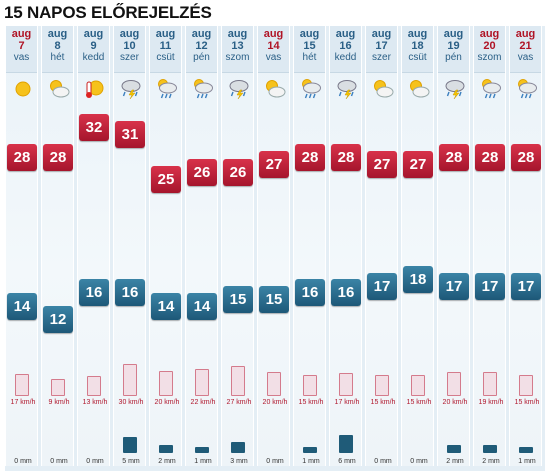 This screenshot has height=475, width=559. I want to click on day-column: aug 11 csüt 25 14 20 km/h 2 mm, so click(165, 246).